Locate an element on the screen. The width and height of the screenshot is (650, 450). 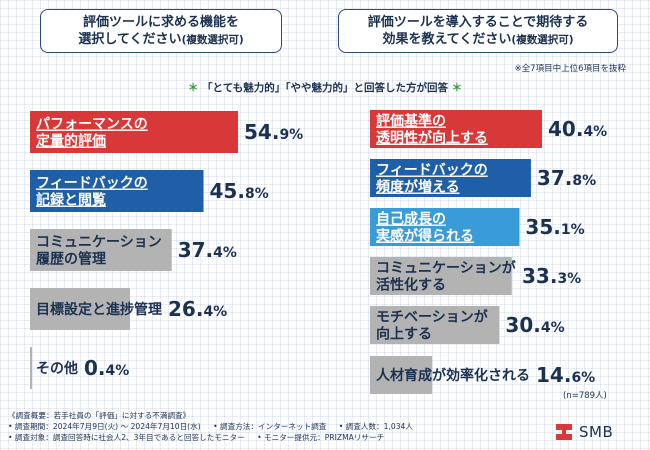
subtitle: ＊ 「とても魅力的」「やや魅力的」と回答した方が回答 ＊ is located at coordinates (325, 87).